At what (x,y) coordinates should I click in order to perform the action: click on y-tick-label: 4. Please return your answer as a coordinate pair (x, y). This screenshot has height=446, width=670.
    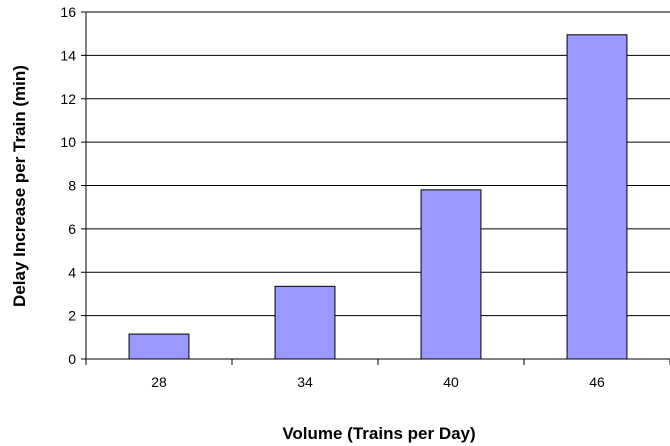
    Looking at the image, I should click on (72, 272).